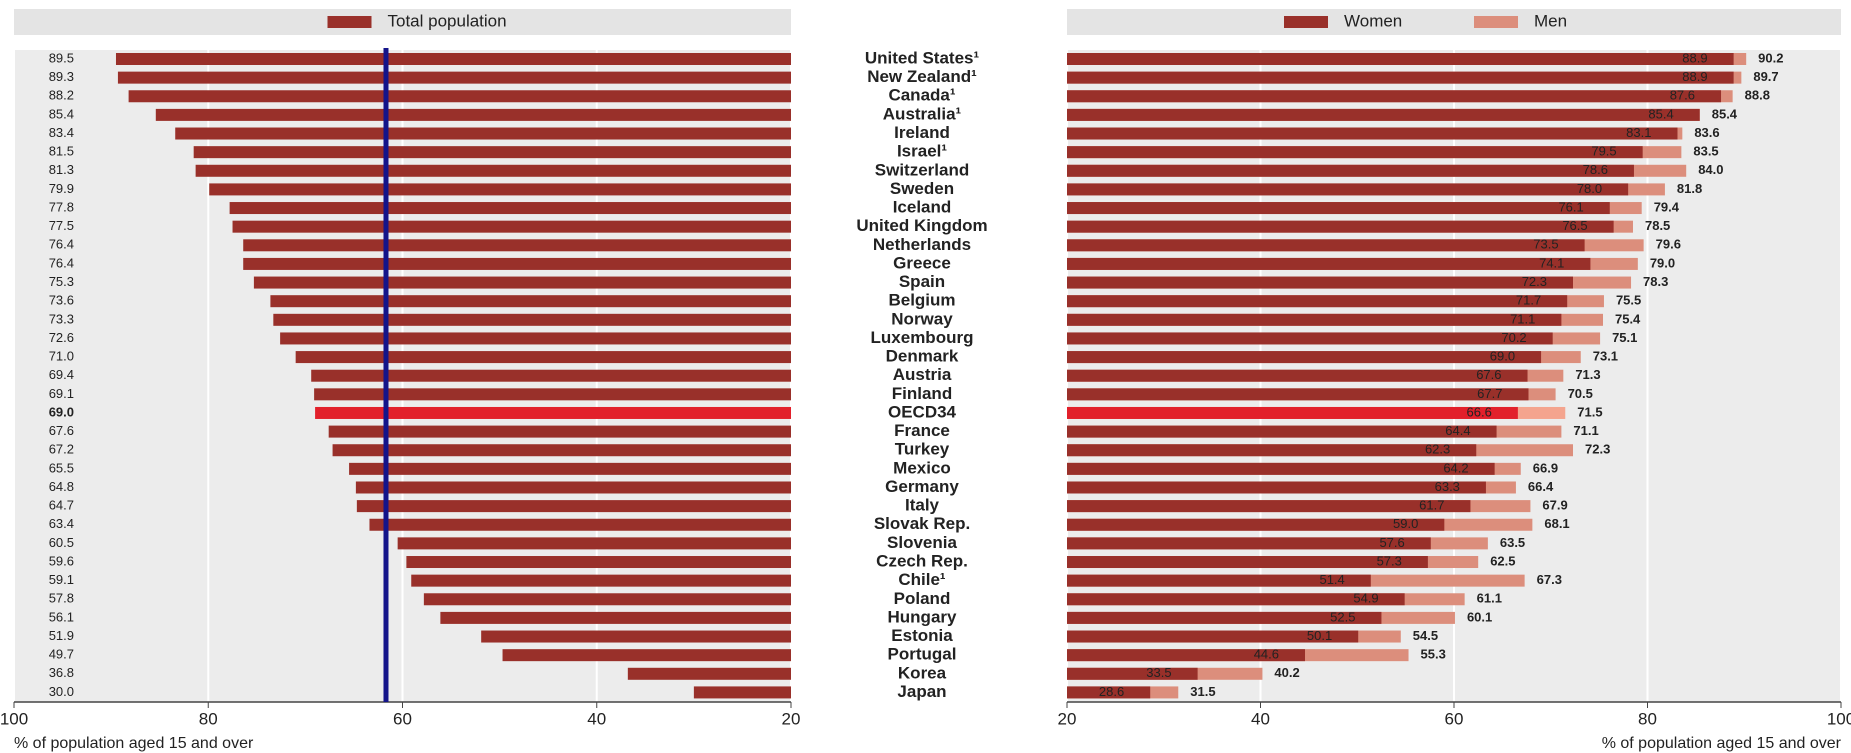 The image size is (1851, 753). Describe the element at coordinates (1286, 672) in the screenshot. I see `value-label: 40.2` at that location.